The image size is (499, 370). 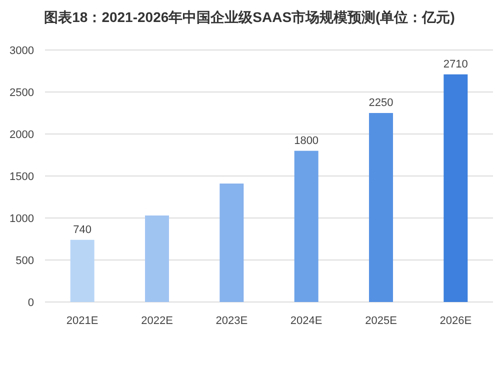 I want to click on x-tick-label: 2025E, so click(x=381, y=321).